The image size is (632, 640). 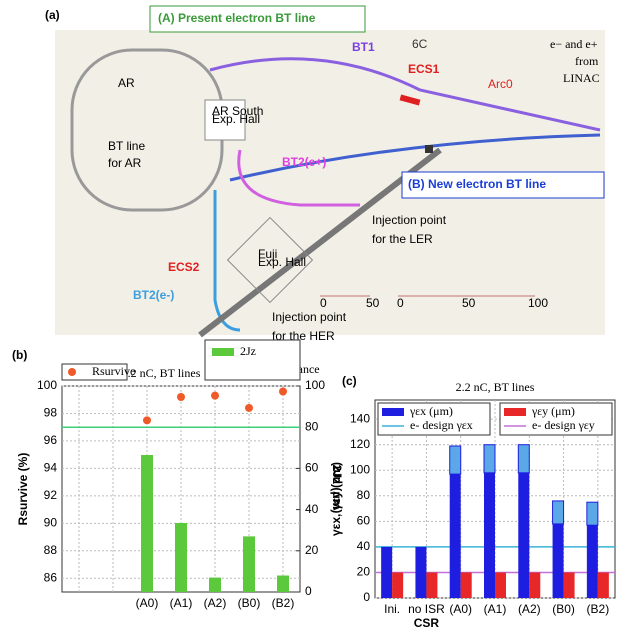 What do you see at coordinates (51, 440) in the screenshot?
I see `y-tick-label: 96` at bounding box center [51, 440].